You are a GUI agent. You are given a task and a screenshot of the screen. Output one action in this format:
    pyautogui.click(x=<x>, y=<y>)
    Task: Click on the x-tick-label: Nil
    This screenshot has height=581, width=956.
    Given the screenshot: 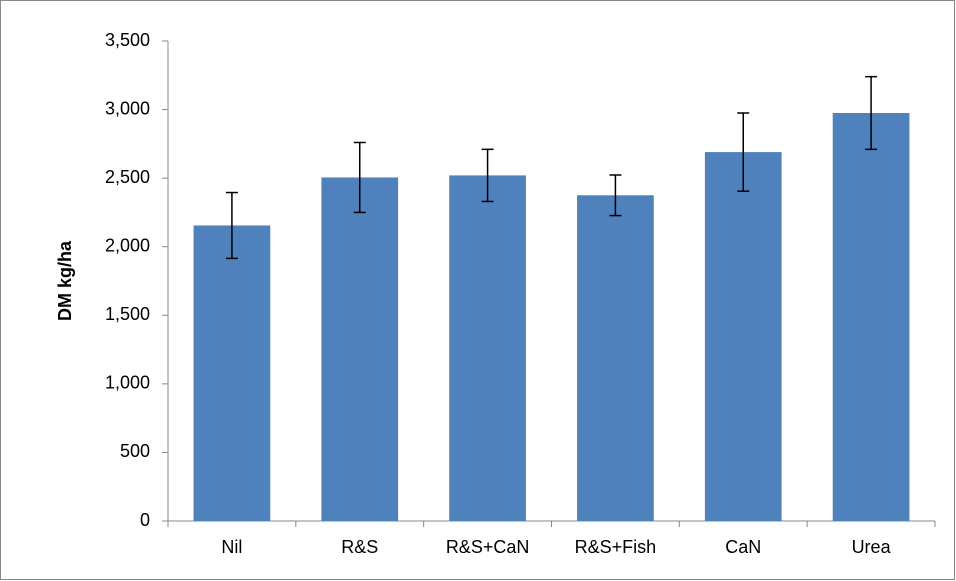 What is the action you would take?
    pyautogui.click(x=231, y=547)
    